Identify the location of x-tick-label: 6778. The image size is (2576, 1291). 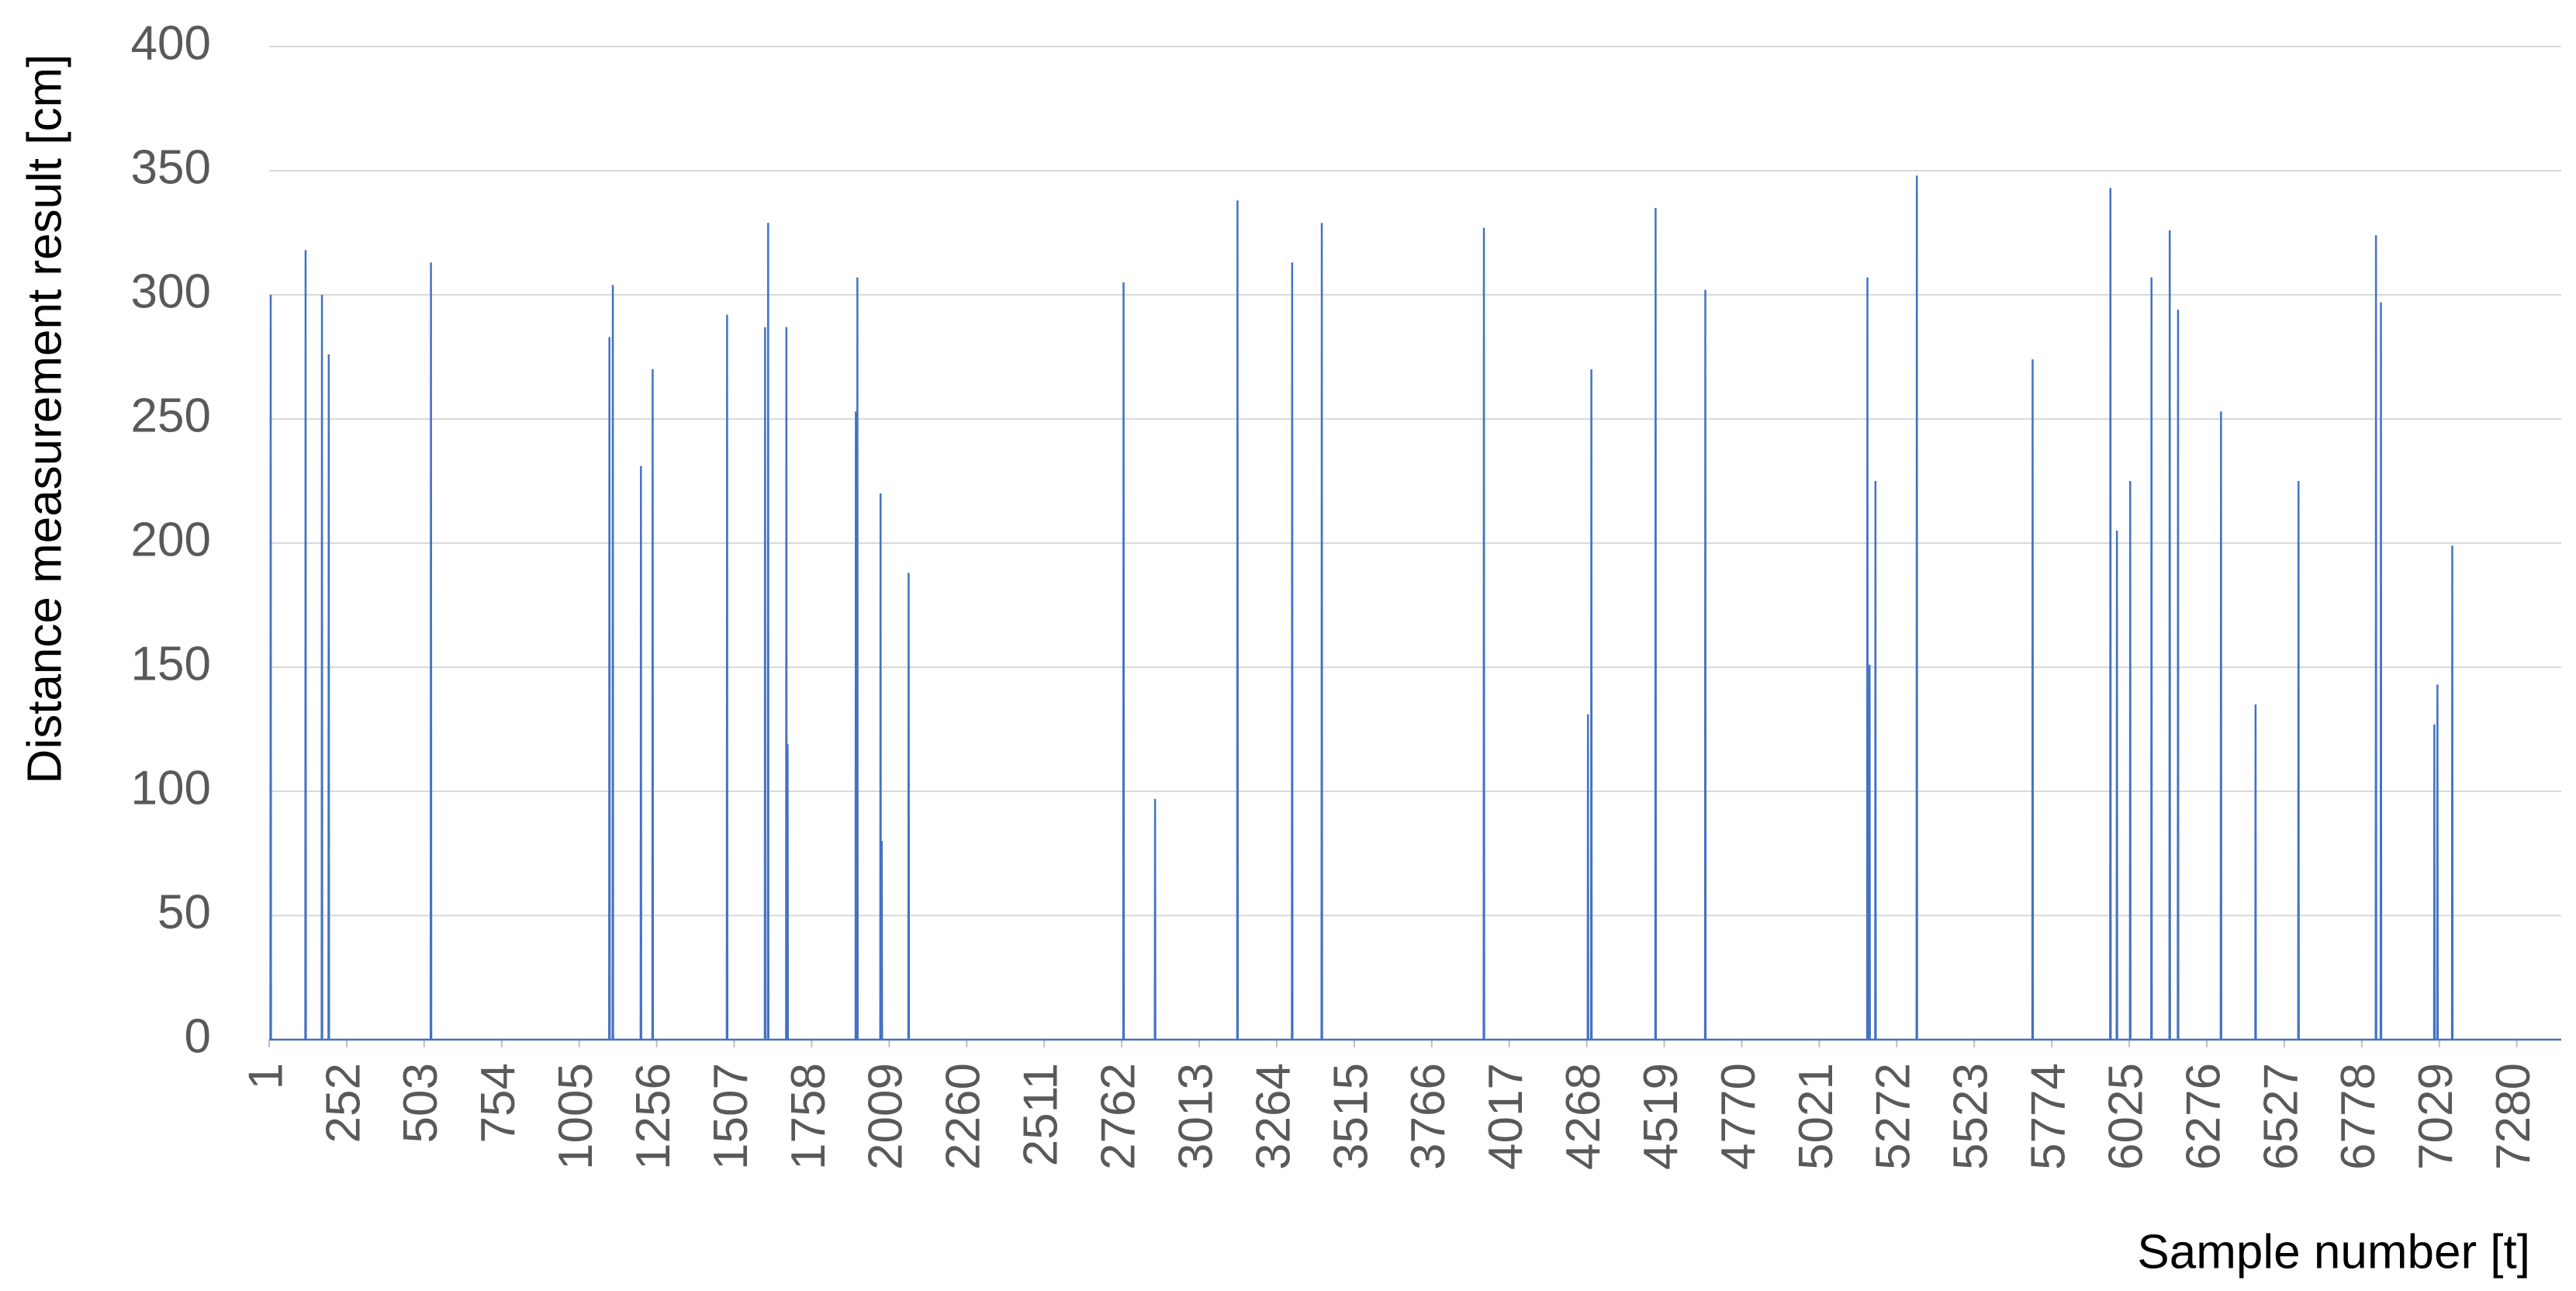
(2358, 1116).